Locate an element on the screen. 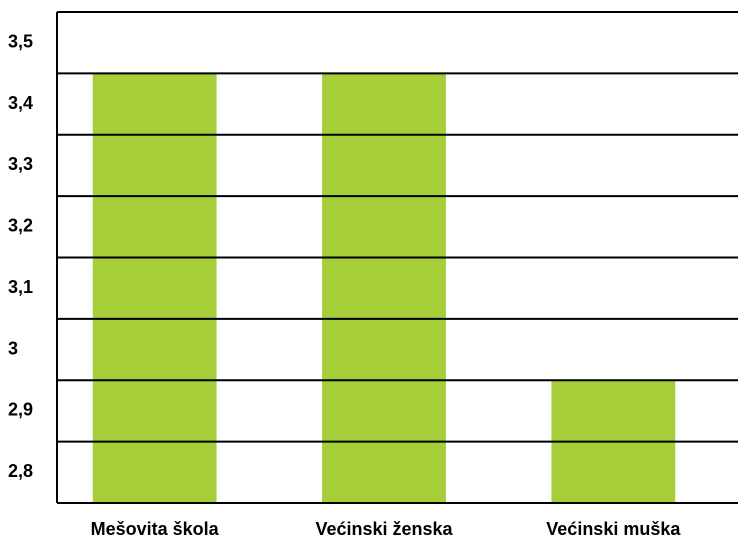 The height and width of the screenshot is (550, 738). y-tick-label: 3 is located at coordinates (13, 348).